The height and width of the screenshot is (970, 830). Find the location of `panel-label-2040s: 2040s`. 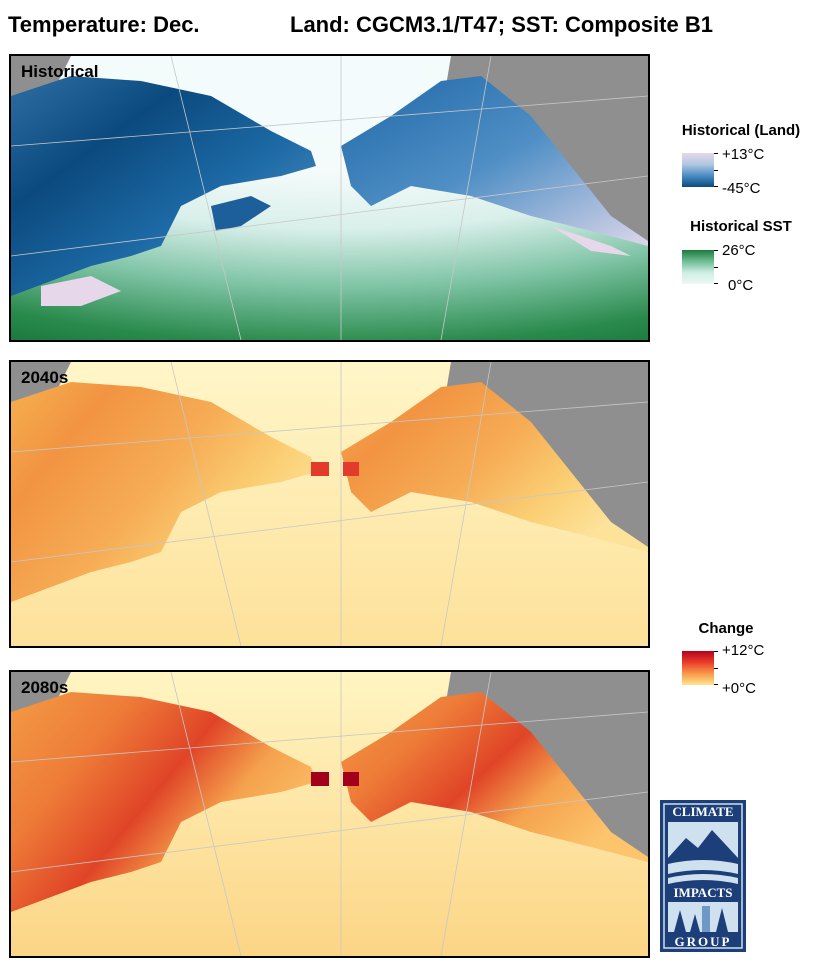

panel-label-2040s: 2040s is located at coordinates (45, 377).